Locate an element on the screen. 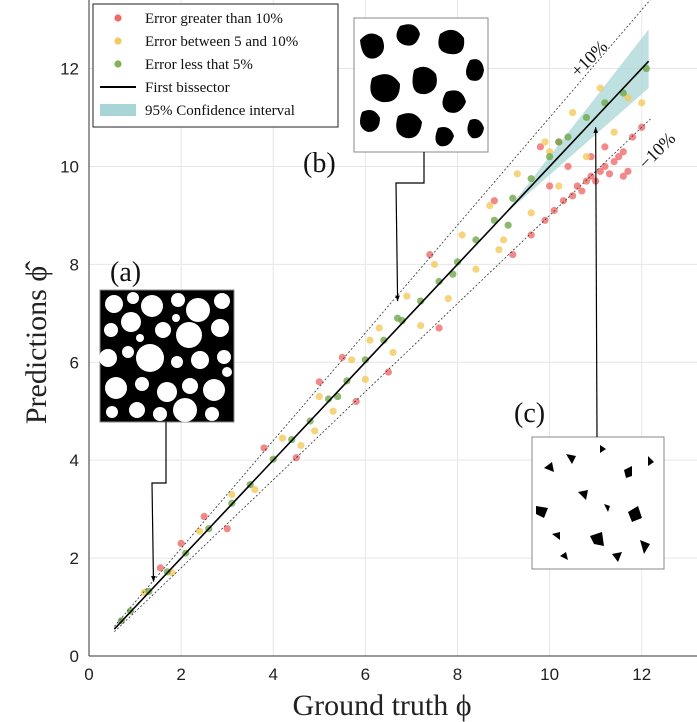 The image size is (697, 722). confidence-band-layer is located at coordinates (576, 122).